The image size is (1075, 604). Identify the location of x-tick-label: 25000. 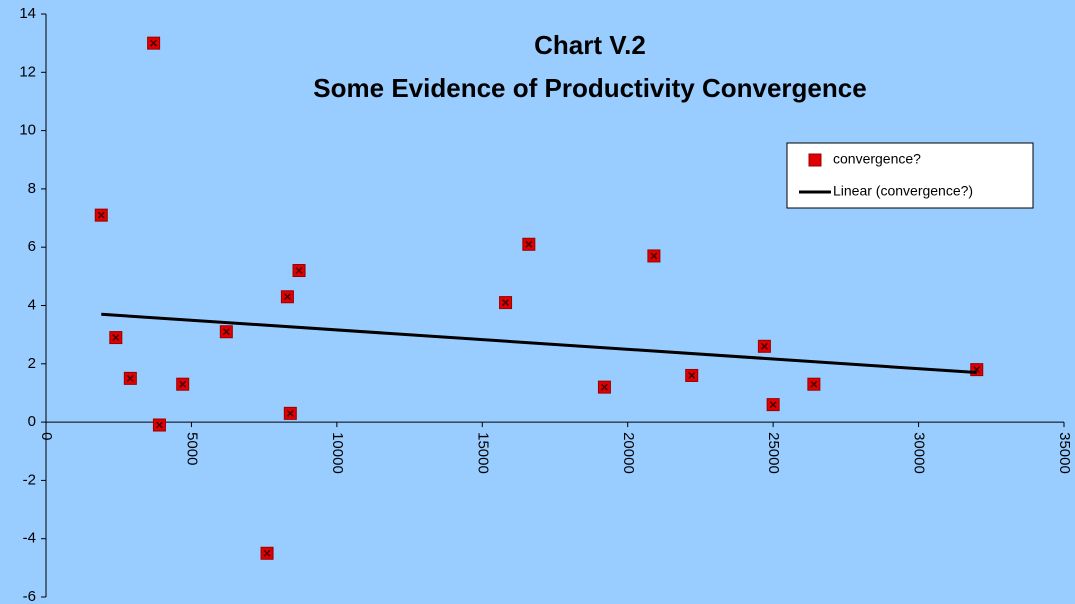
(773, 453).